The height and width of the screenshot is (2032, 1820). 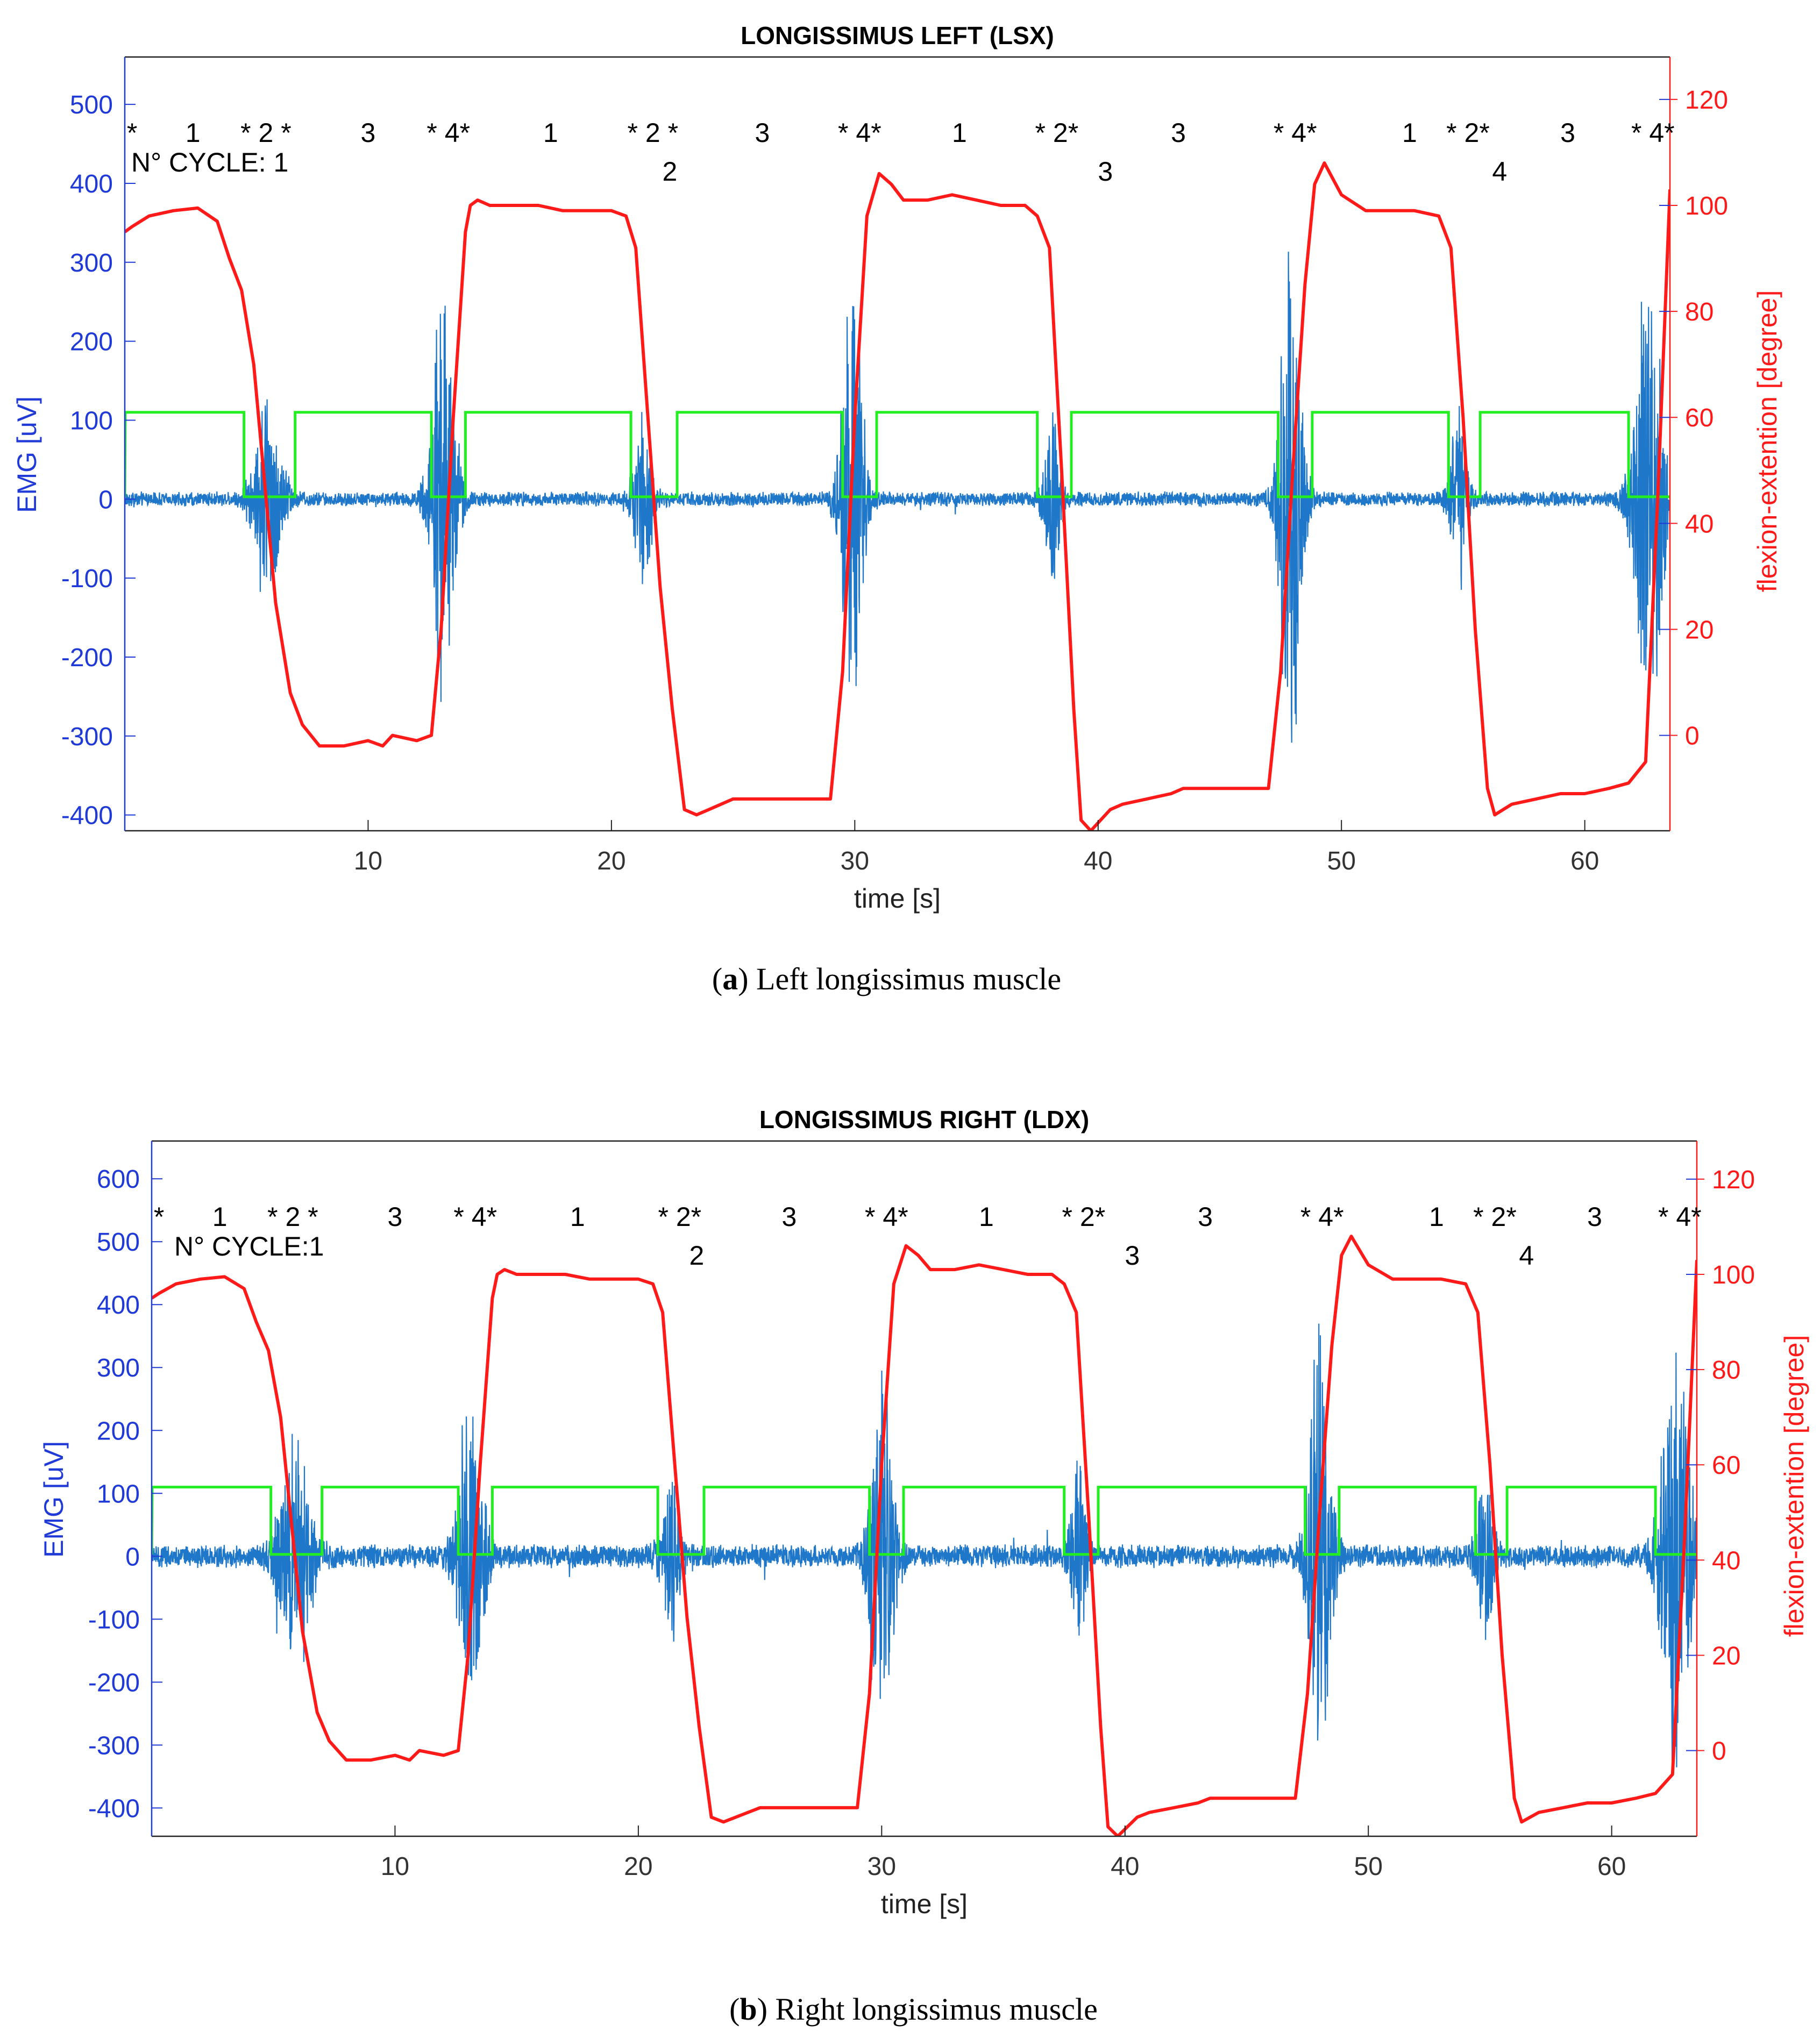 What do you see at coordinates (749, 2009) in the screenshot?
I see `caption-letter: b` at bounding box center [749, 2009].